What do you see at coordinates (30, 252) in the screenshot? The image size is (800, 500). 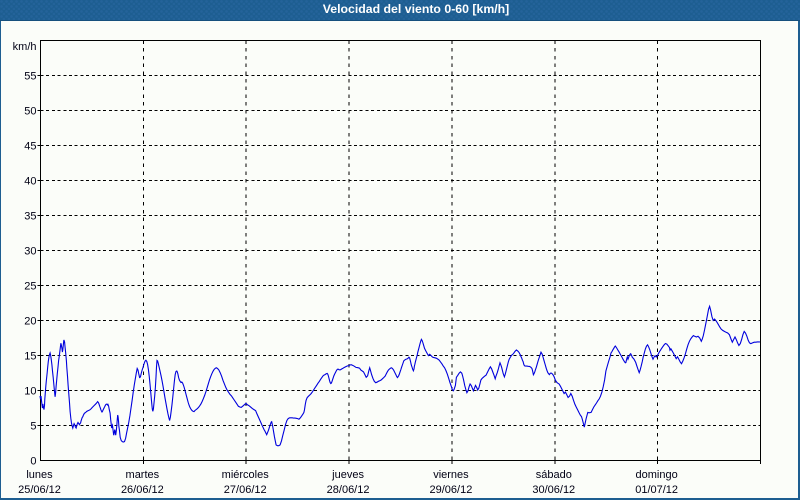 I see `svg-text: 30` at bounding box center [30, 252].